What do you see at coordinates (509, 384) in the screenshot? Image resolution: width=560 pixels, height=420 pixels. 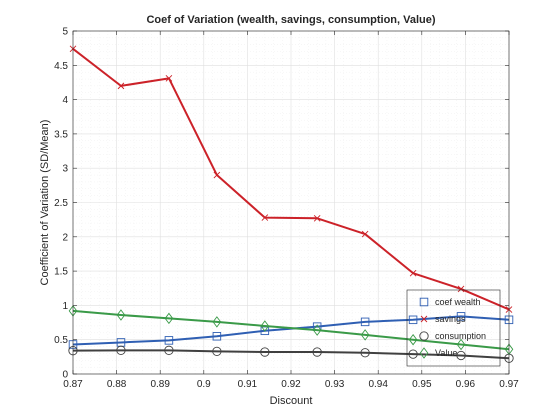 I see `x-tick-label: 0.97` at bounding box center [509, 384].